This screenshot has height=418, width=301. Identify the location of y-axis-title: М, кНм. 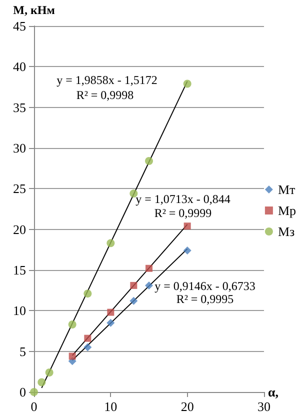
(34, 10).